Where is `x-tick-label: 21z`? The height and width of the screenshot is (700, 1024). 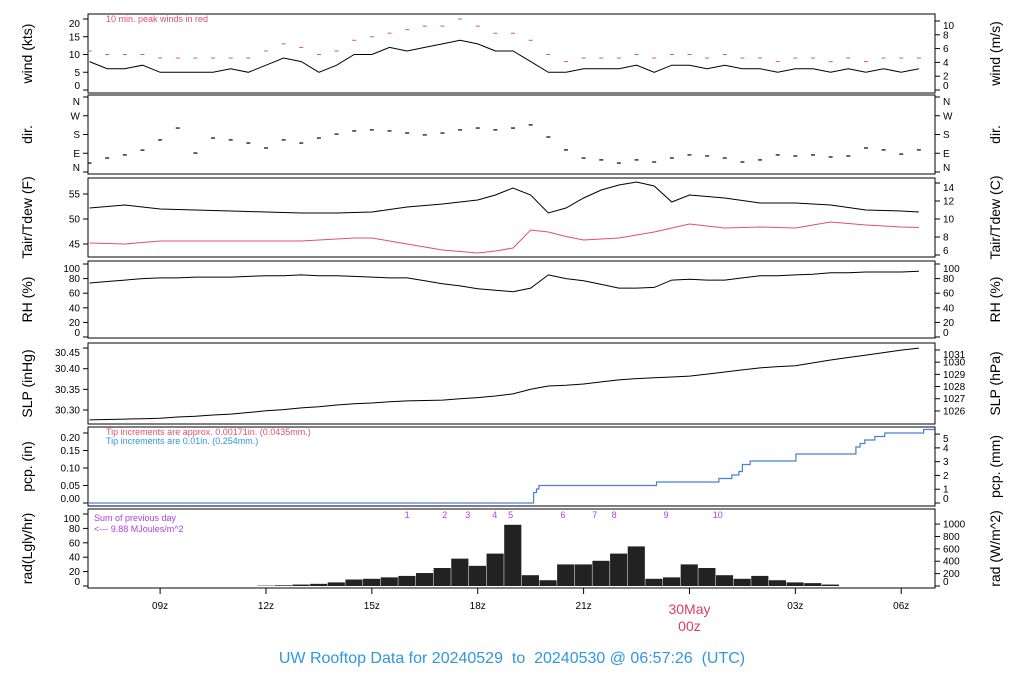
x-tick-label: 21z is located at coordinates (584, 606).